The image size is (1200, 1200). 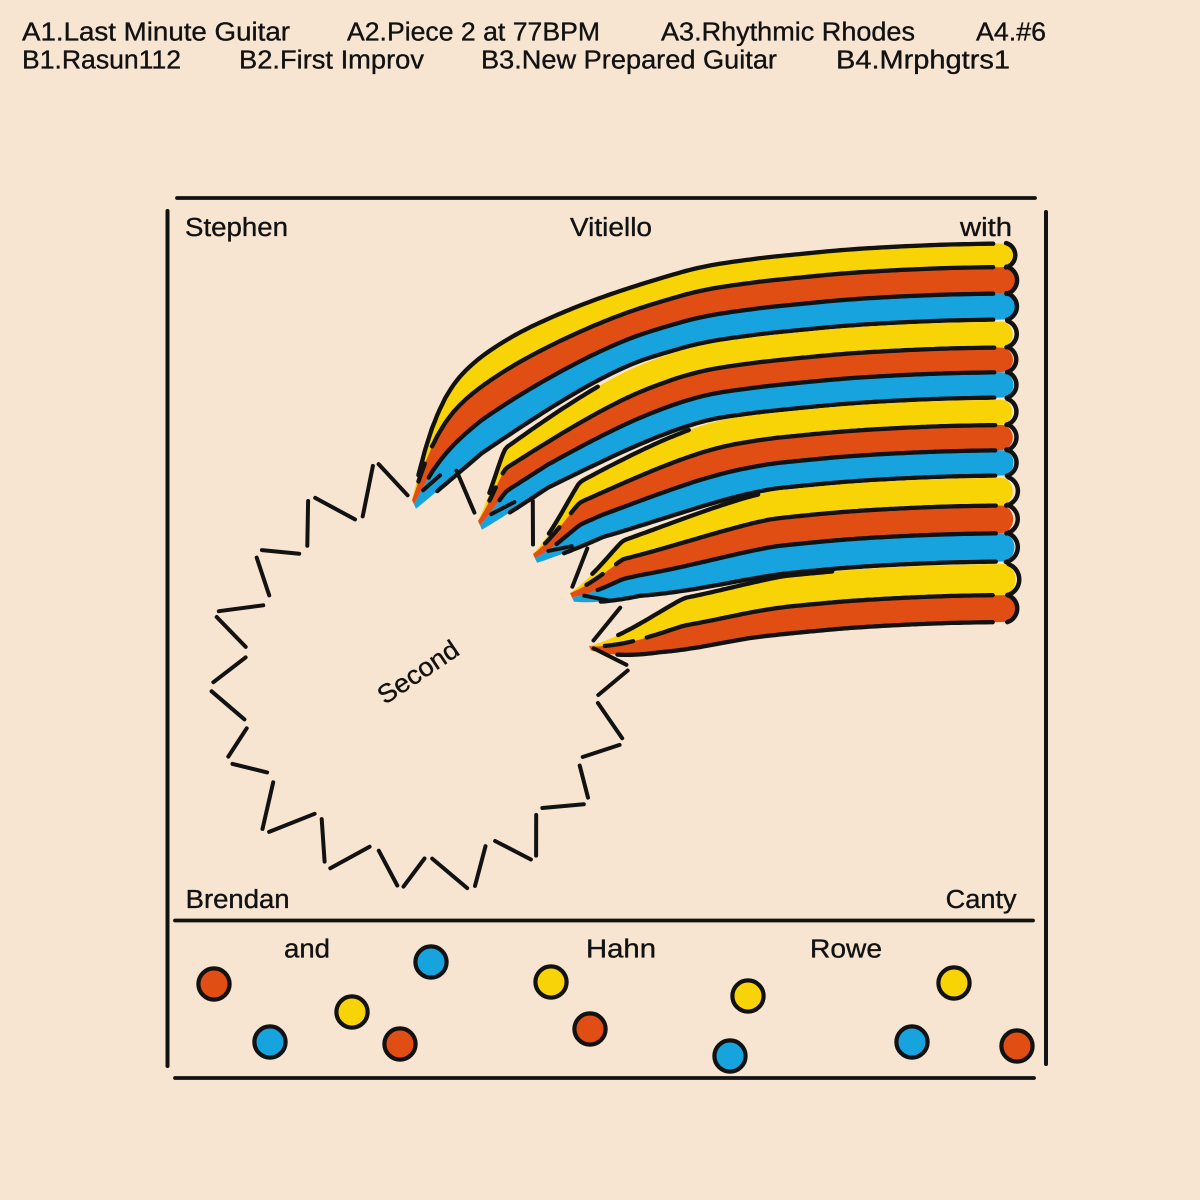 I want to click on svg-text: B1.Rasun112, so click(x=101, y=60).